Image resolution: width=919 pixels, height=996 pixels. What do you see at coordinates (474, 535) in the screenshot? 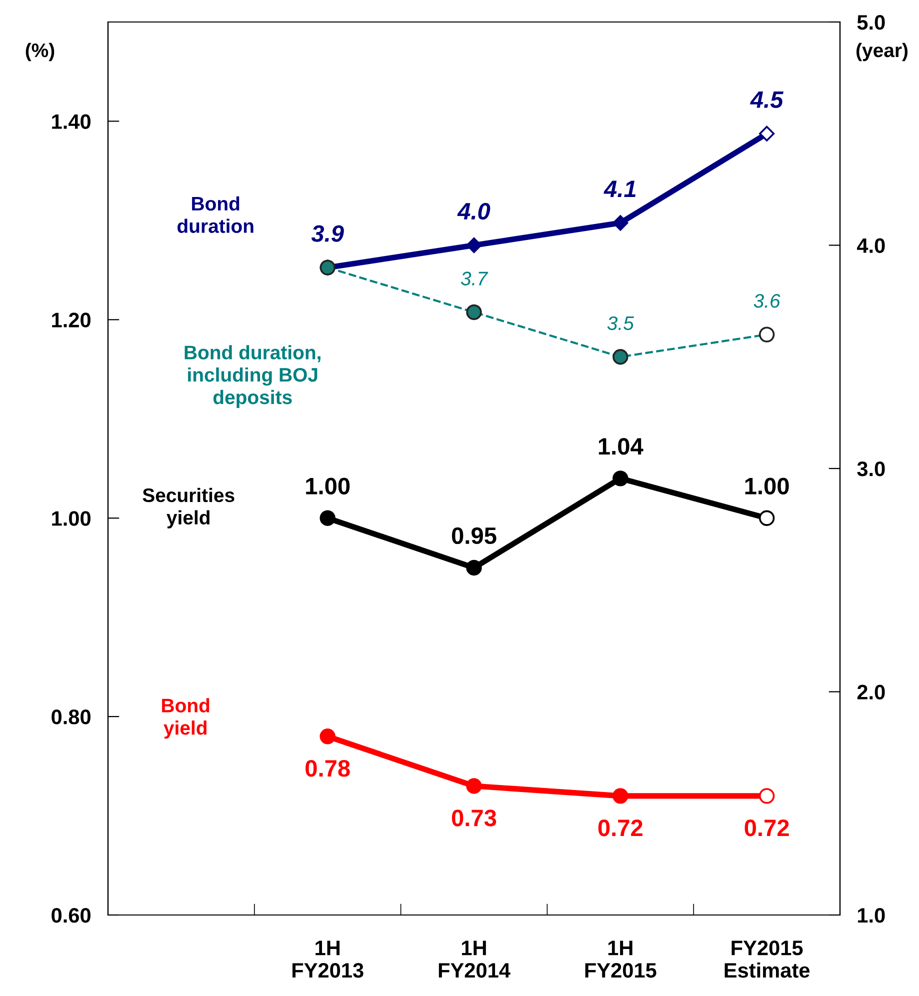
I see `data-label: 0.95` at bounding box center [474, 535].